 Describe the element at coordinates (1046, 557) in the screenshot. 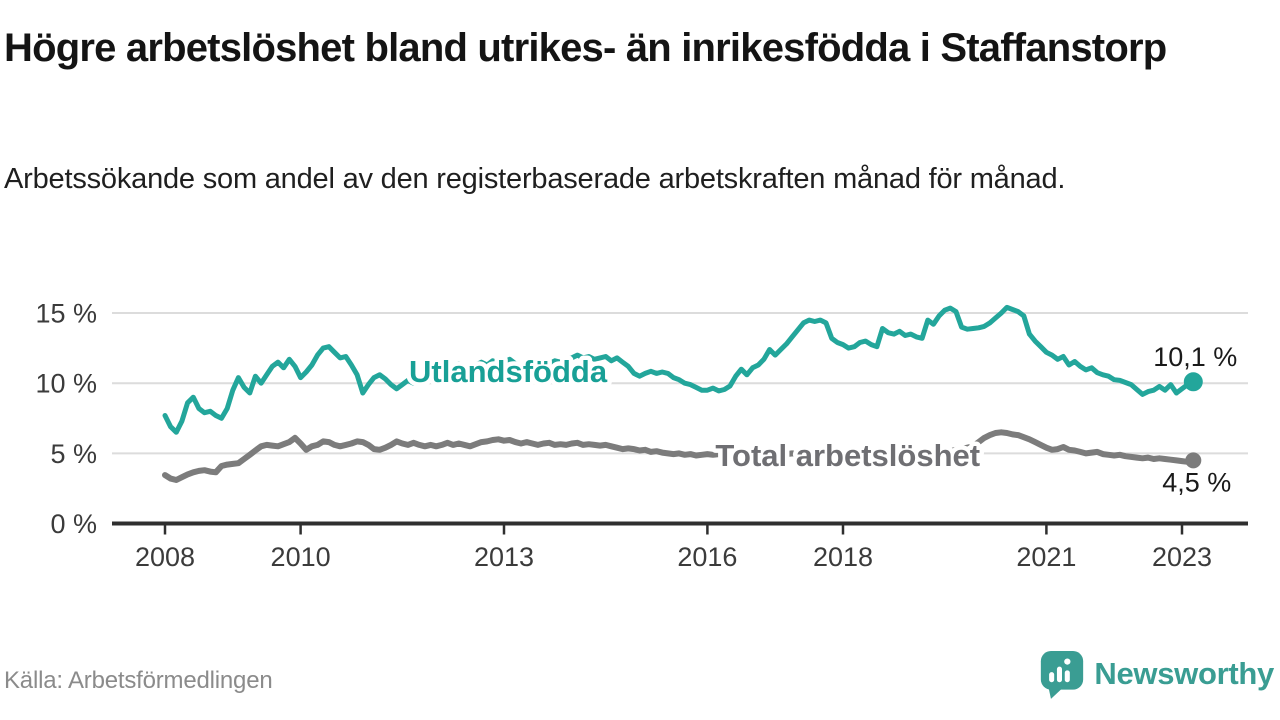

I see `x-axis-tick-label: 2021` at that location.